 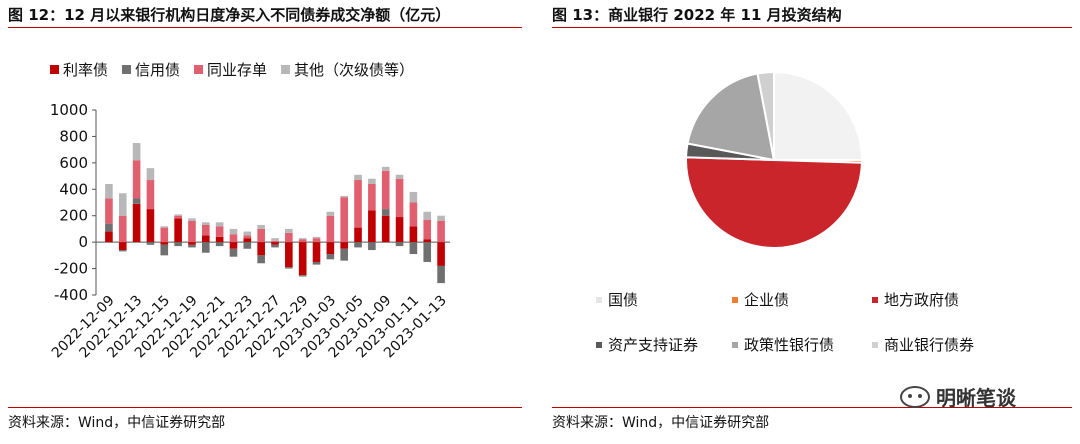 What do you see at coordinates (976, 398) in the screenshot?
I see `watermark-text: 明晰笔谈` at bounding box center [976, 398].